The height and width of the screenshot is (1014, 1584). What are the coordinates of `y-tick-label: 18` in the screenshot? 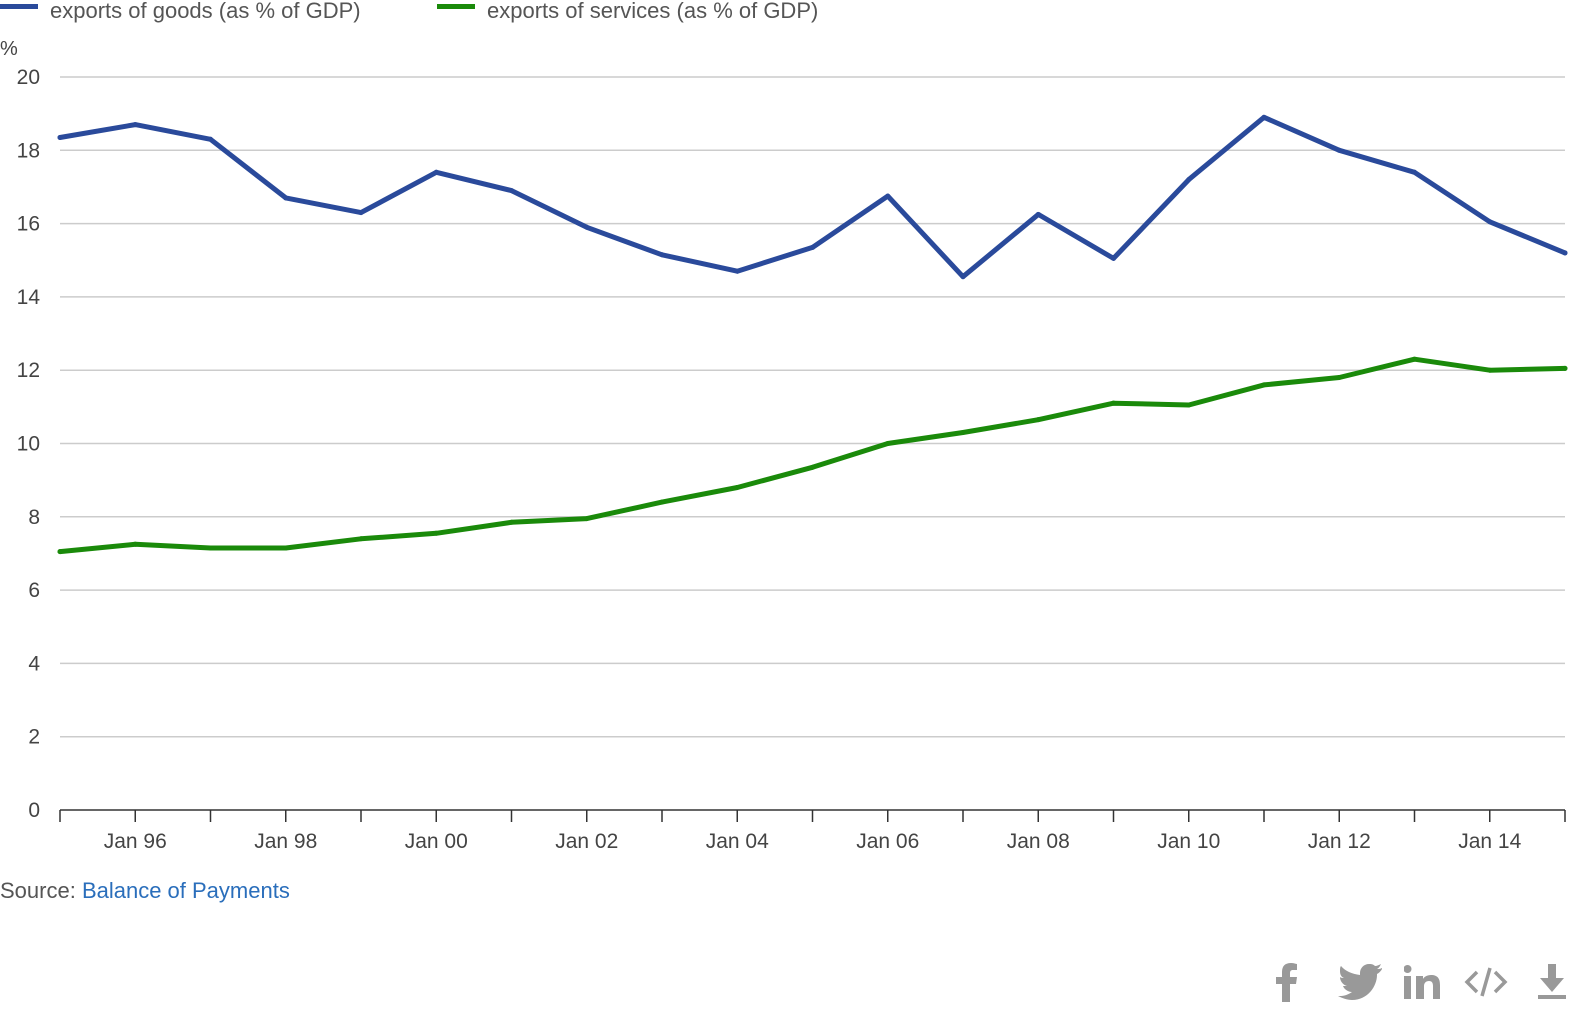 It's located at (28, 150).